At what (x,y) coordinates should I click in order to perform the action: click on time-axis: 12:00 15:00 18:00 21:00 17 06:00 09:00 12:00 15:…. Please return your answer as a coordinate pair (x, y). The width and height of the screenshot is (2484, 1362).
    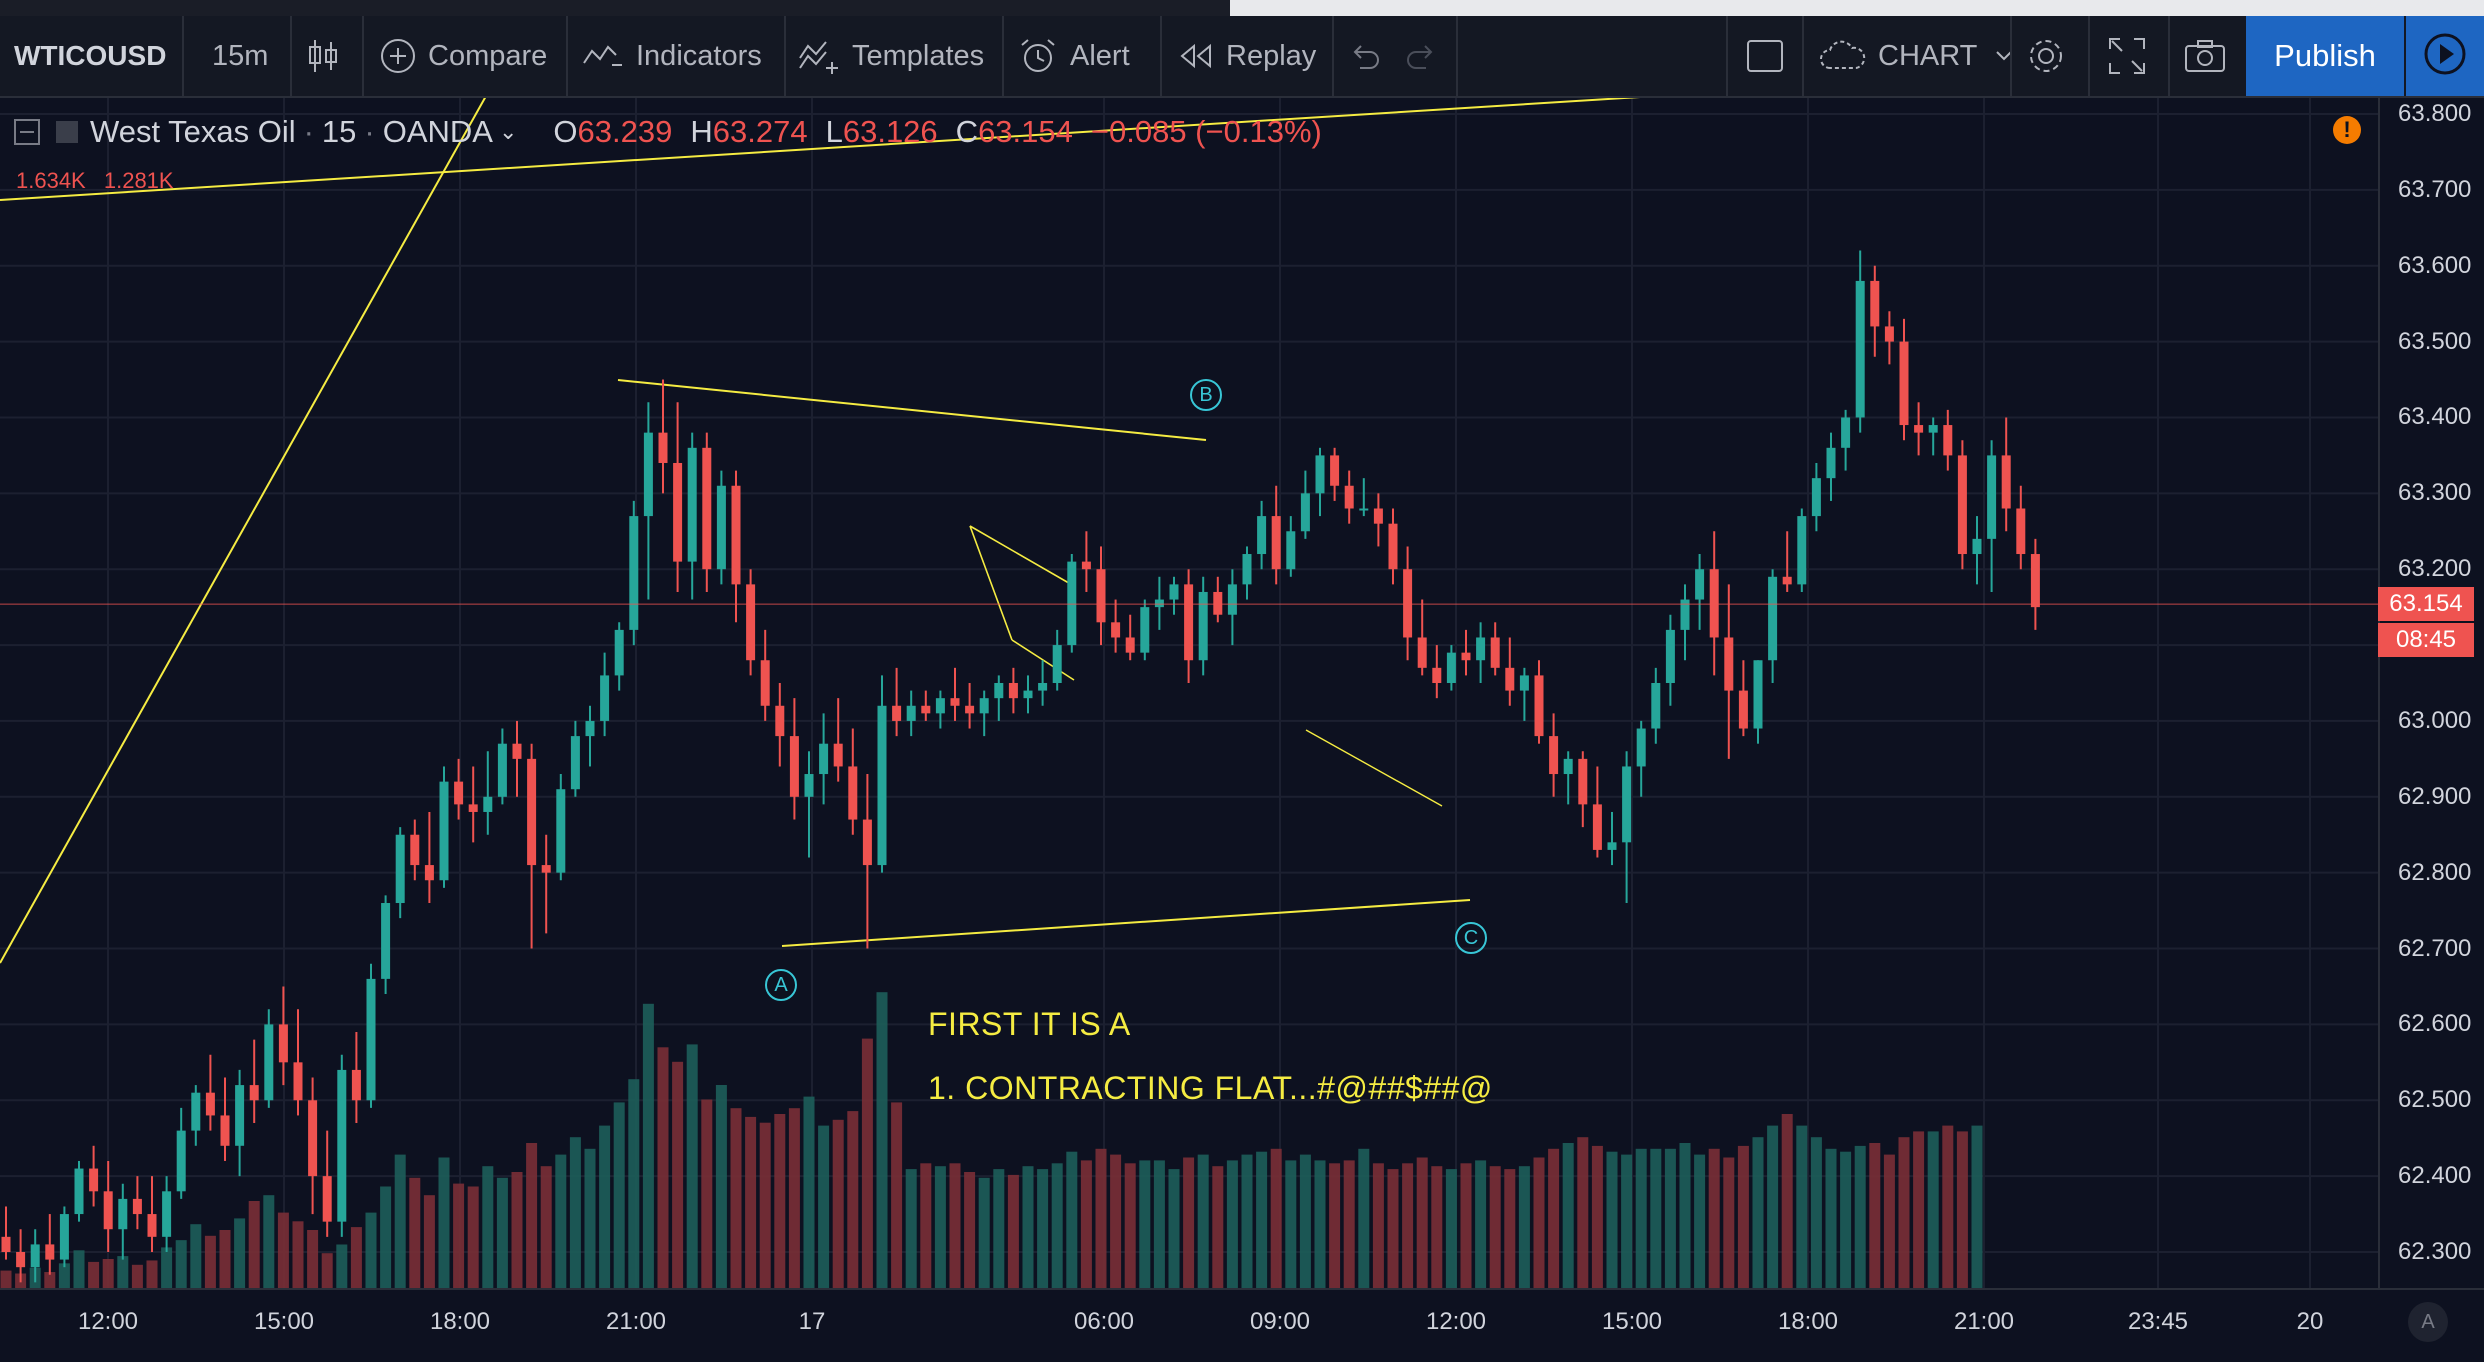
    Looking at the image, I should click on (1242, 1325).